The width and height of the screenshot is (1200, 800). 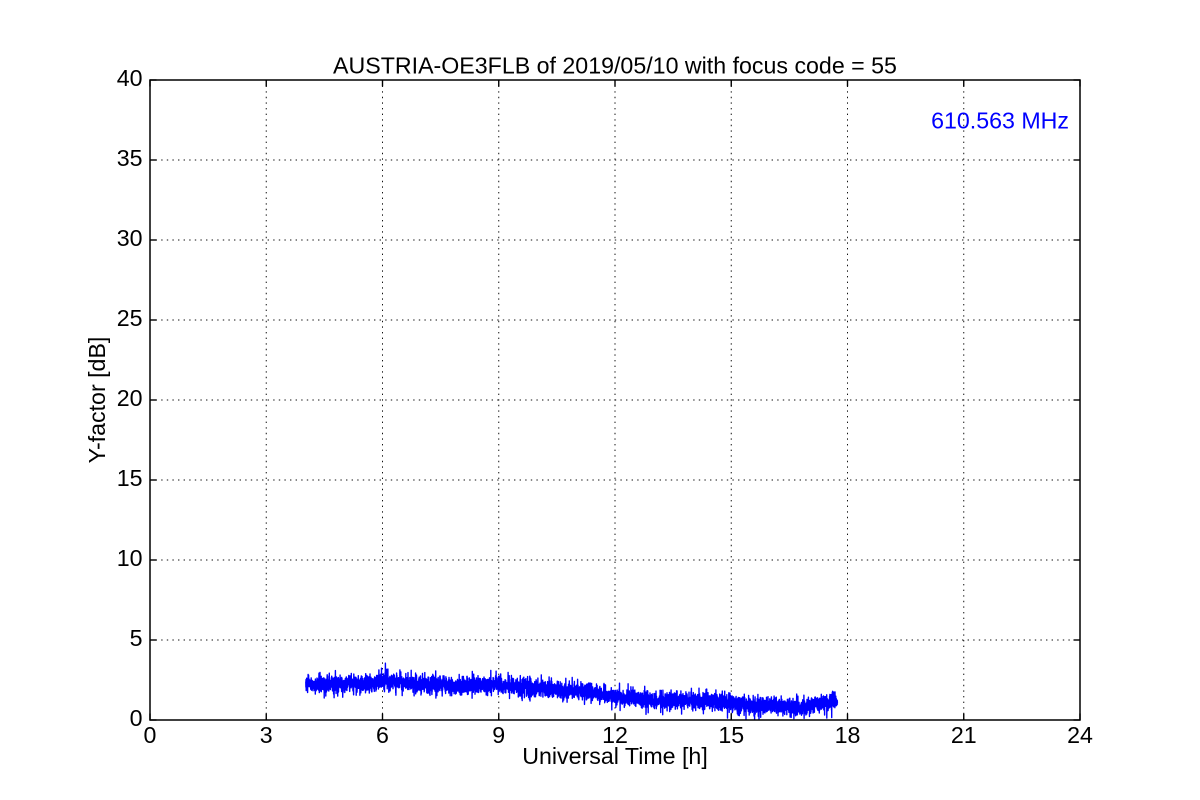 I want to click on svg-text: 24, so click(x=1080, y=735).